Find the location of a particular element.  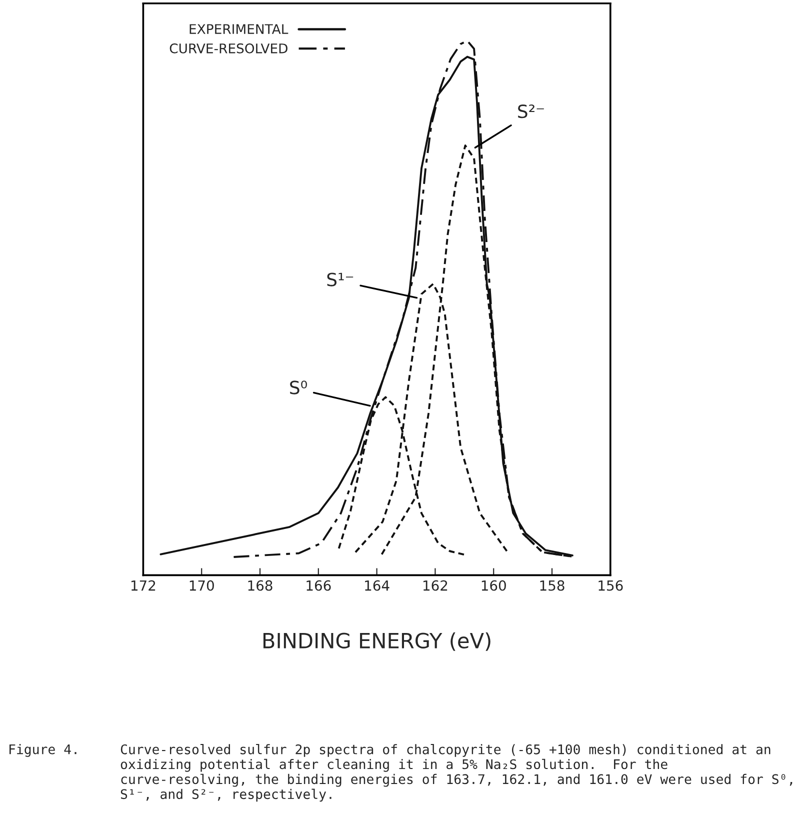

x-tick-label: 158 is located at coordinates (552, 585).